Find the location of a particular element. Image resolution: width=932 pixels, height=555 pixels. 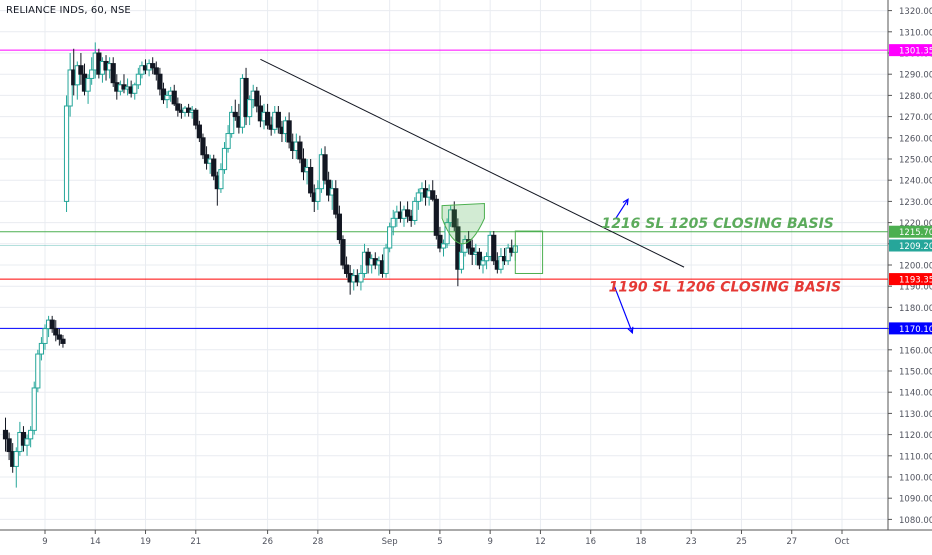

bullish-arrow-head is located at coordinates (625, 202).